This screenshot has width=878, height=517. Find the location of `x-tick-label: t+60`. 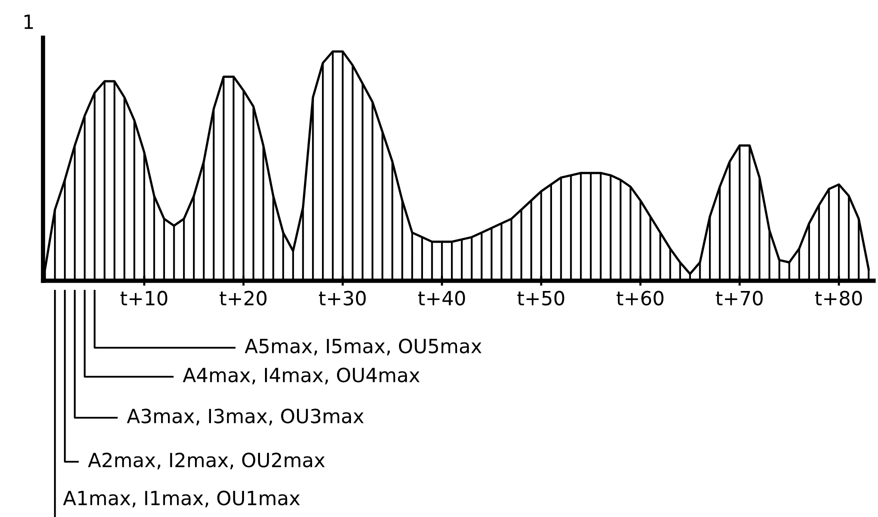

x-tick-label: t+60 is located at coordinates (640, 298).